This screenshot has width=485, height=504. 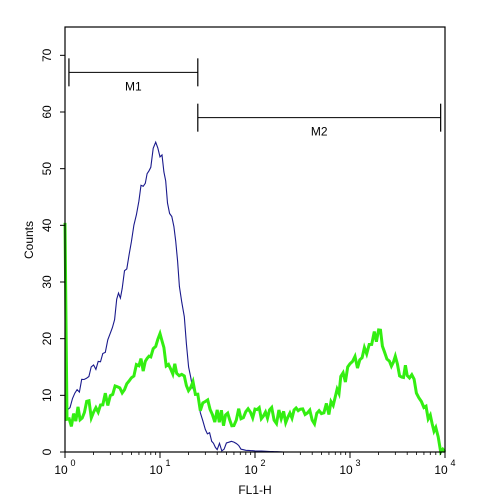 What do you see at coordinates (72, 463) in the screenshot?
I see `x-tick-exponent: 0` at bounding box center [72, 463].